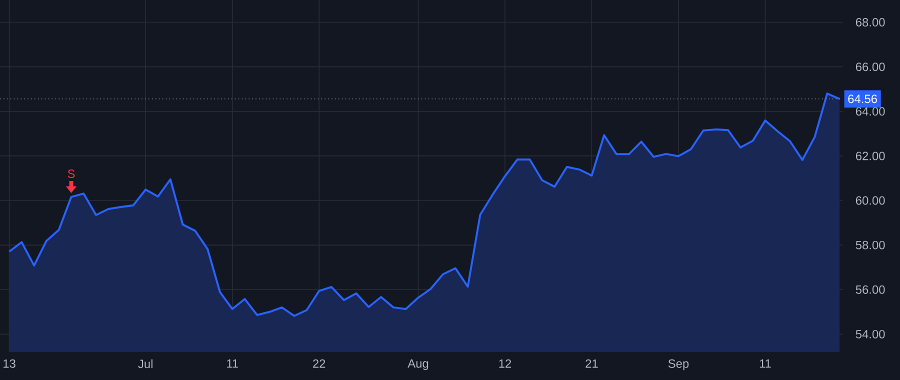  Describe the element at coordinates (870, 200) in the screenshot. I see `y-tick-label: 60.00` at that location.